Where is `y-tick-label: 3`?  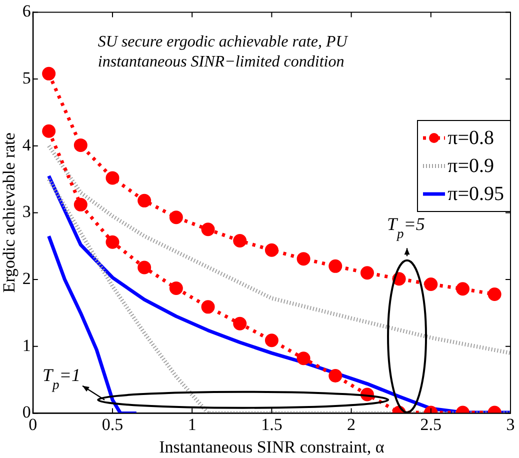 y-tick-label: 3 is located at coordinates (26, 212).